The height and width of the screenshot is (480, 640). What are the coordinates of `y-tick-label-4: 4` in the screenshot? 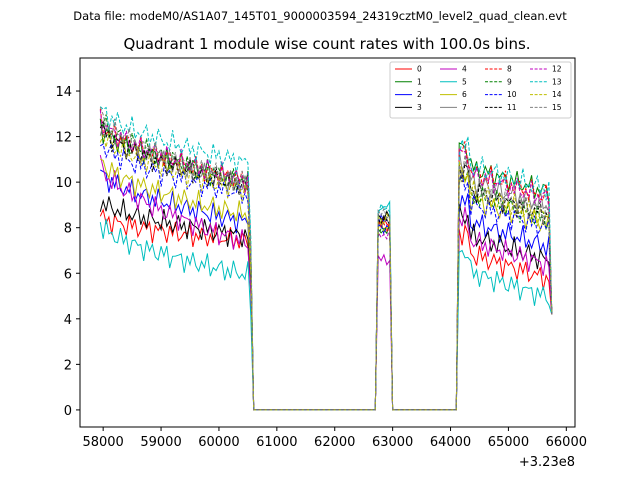 It's located at (68, 320).